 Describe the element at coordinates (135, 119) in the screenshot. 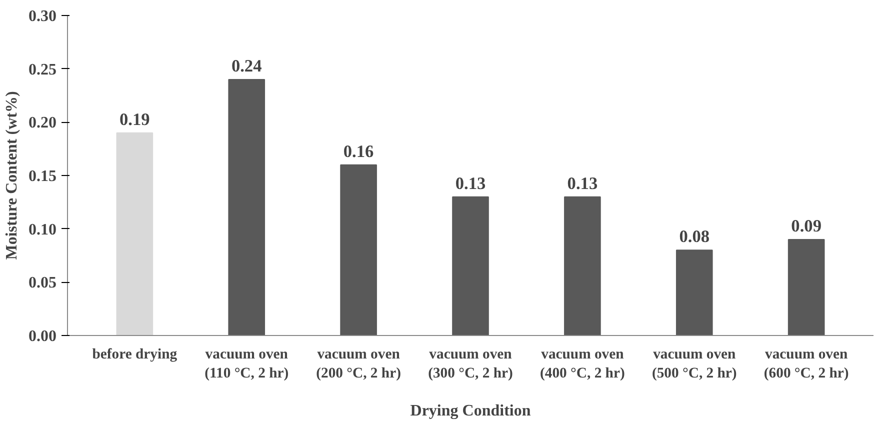

I see `data-label: 0.19` at that location.